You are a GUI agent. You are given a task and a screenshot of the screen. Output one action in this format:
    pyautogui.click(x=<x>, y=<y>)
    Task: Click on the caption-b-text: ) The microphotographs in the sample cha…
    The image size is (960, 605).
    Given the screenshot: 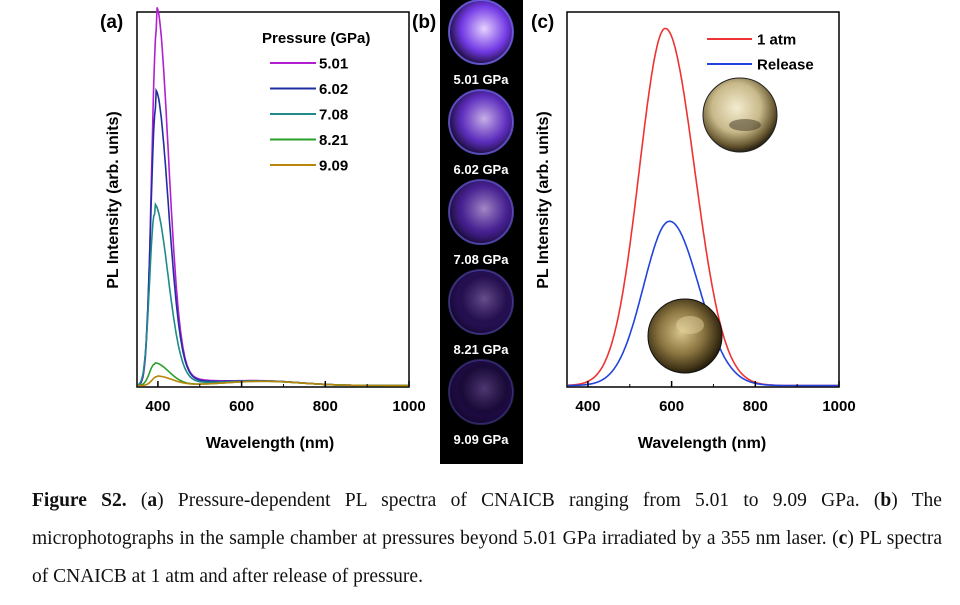 What is the action you would take?
    pyautogui.click(x=487, y=519)
    